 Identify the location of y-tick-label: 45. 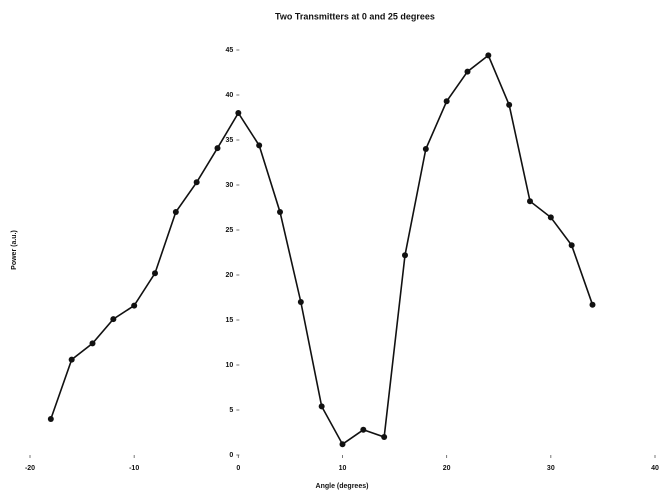
(230, 50).